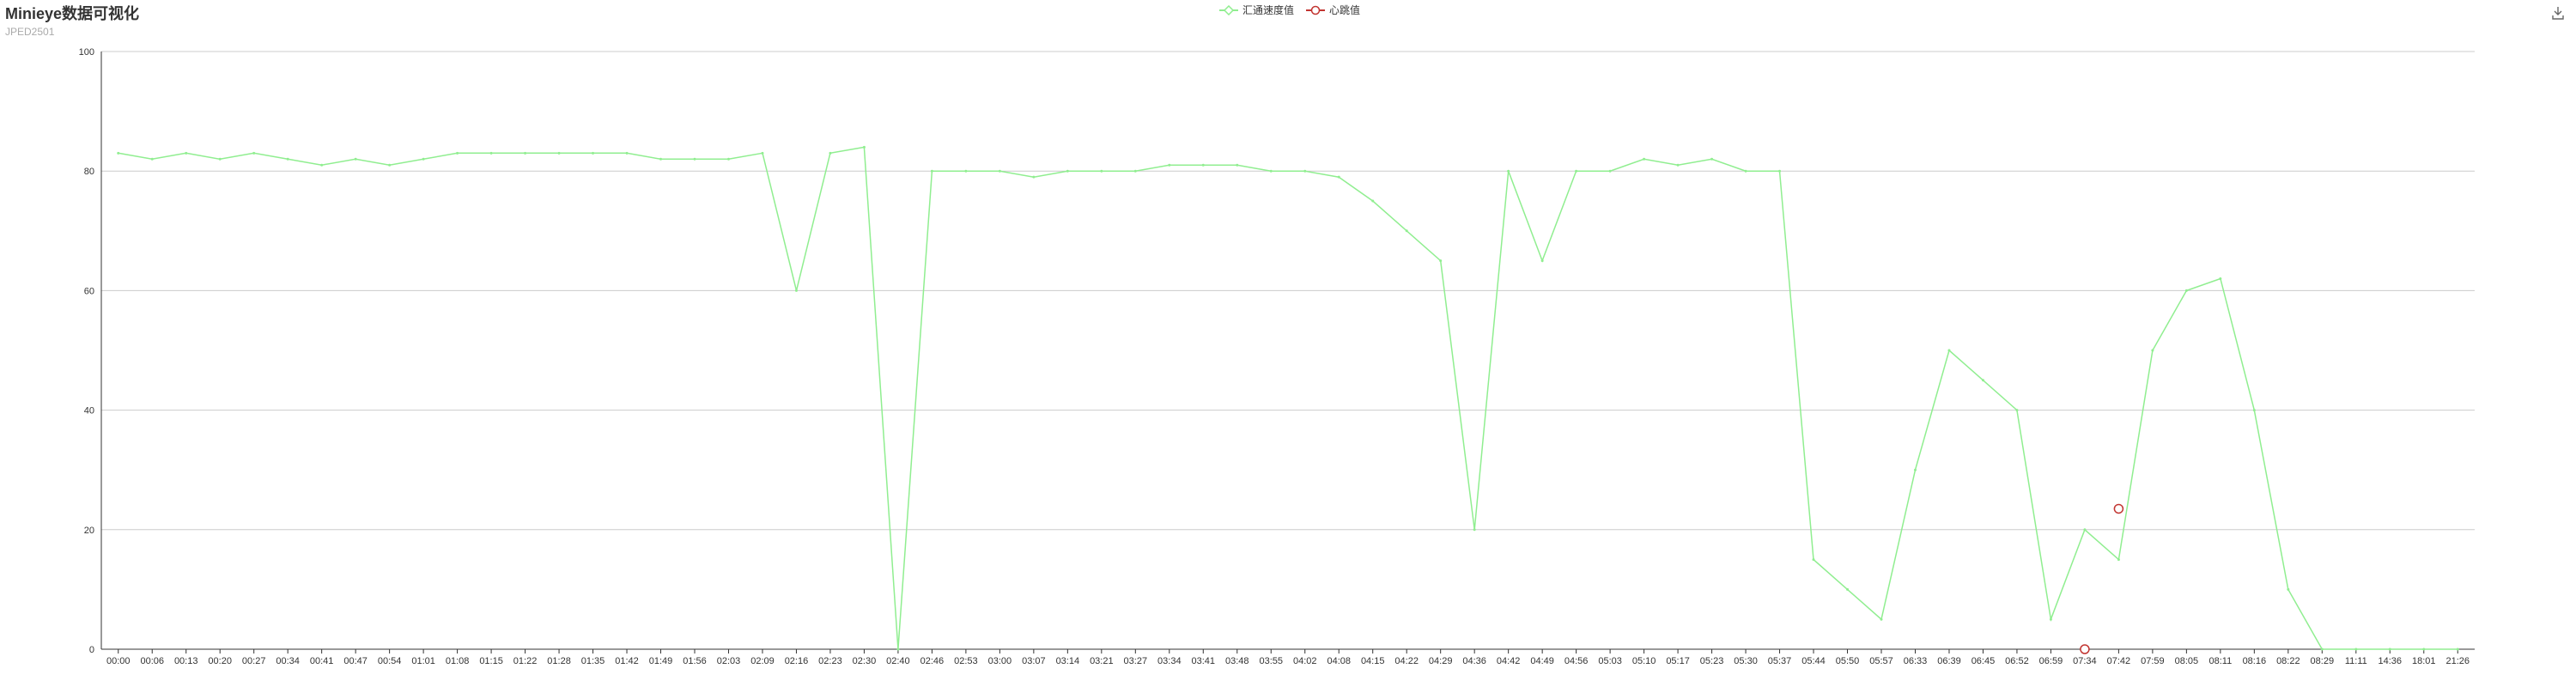  I want to click on x-tick-label: 05:03, so click(1610, 661).